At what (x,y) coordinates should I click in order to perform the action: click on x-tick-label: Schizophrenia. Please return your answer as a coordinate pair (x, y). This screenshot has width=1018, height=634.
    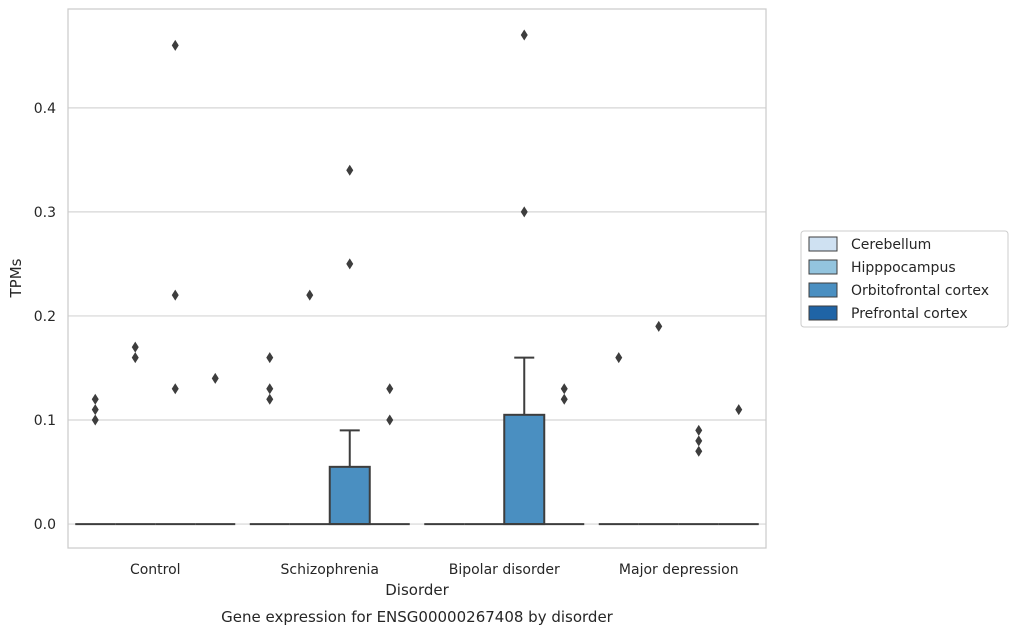
    Looking at the image, I should click on (330, 570).